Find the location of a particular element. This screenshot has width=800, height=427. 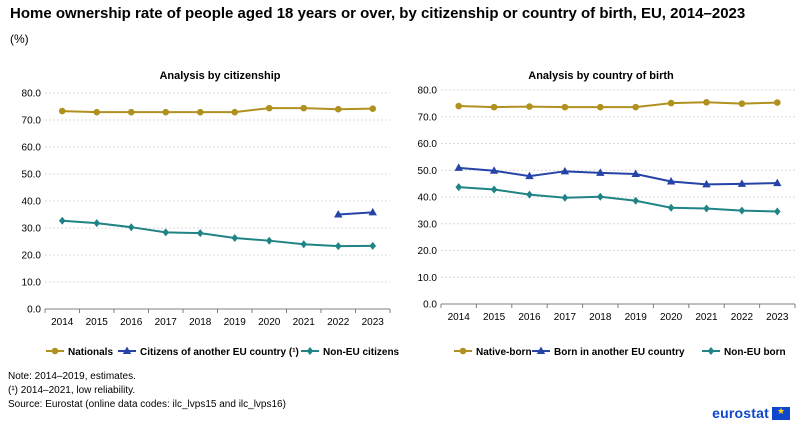

unit-label: (%) is located at coordinates (19, 39).